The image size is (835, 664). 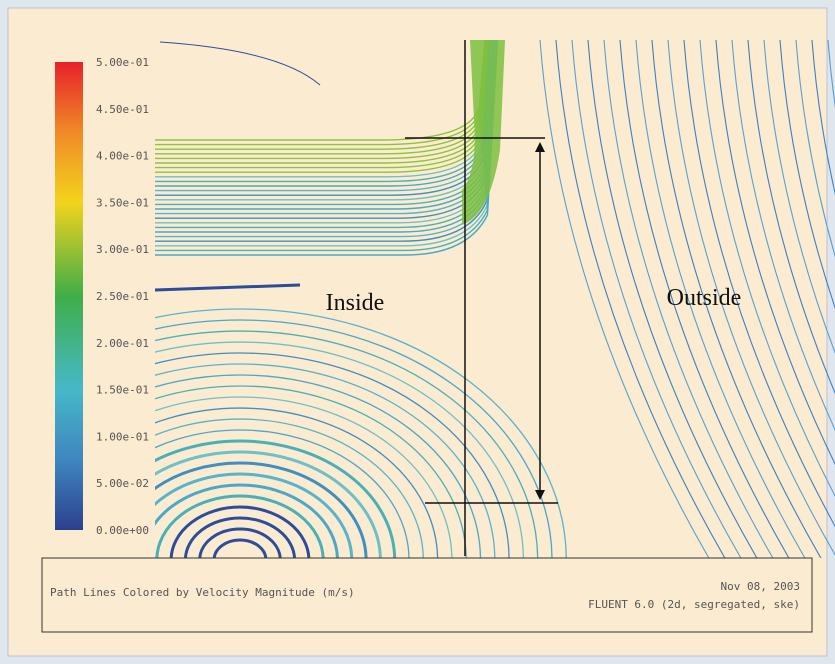 I want to click on colorbar, so click(x=69, y=296).